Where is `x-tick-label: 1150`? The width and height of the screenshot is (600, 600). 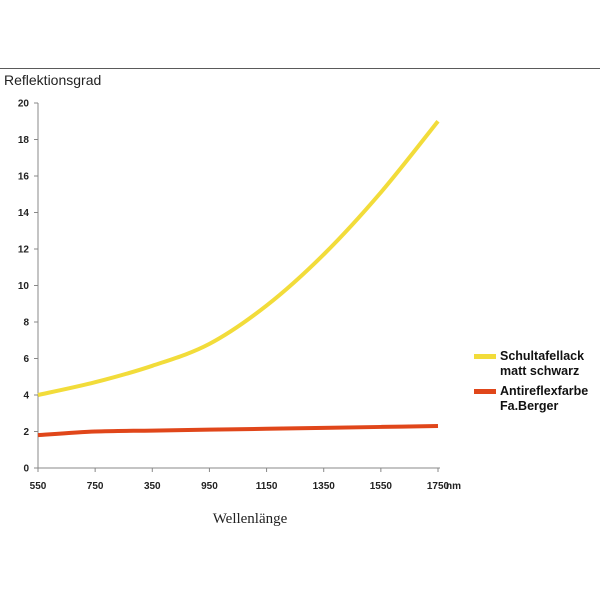 x-tick-label: 1150 is located at coordinates (267, 486).